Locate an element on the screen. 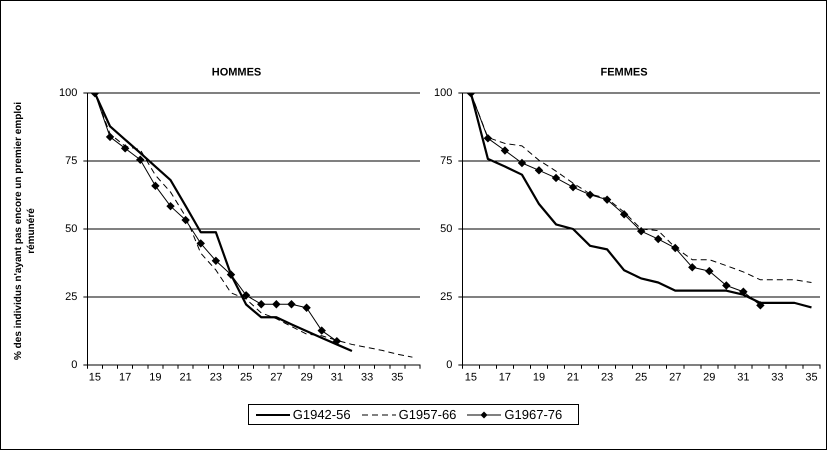 The height and width of the screenshot is (450, 827). y-axis-title: % des individus n'ayant pas encore un premier emploi rémunéré is located at coordinates (25, 231).